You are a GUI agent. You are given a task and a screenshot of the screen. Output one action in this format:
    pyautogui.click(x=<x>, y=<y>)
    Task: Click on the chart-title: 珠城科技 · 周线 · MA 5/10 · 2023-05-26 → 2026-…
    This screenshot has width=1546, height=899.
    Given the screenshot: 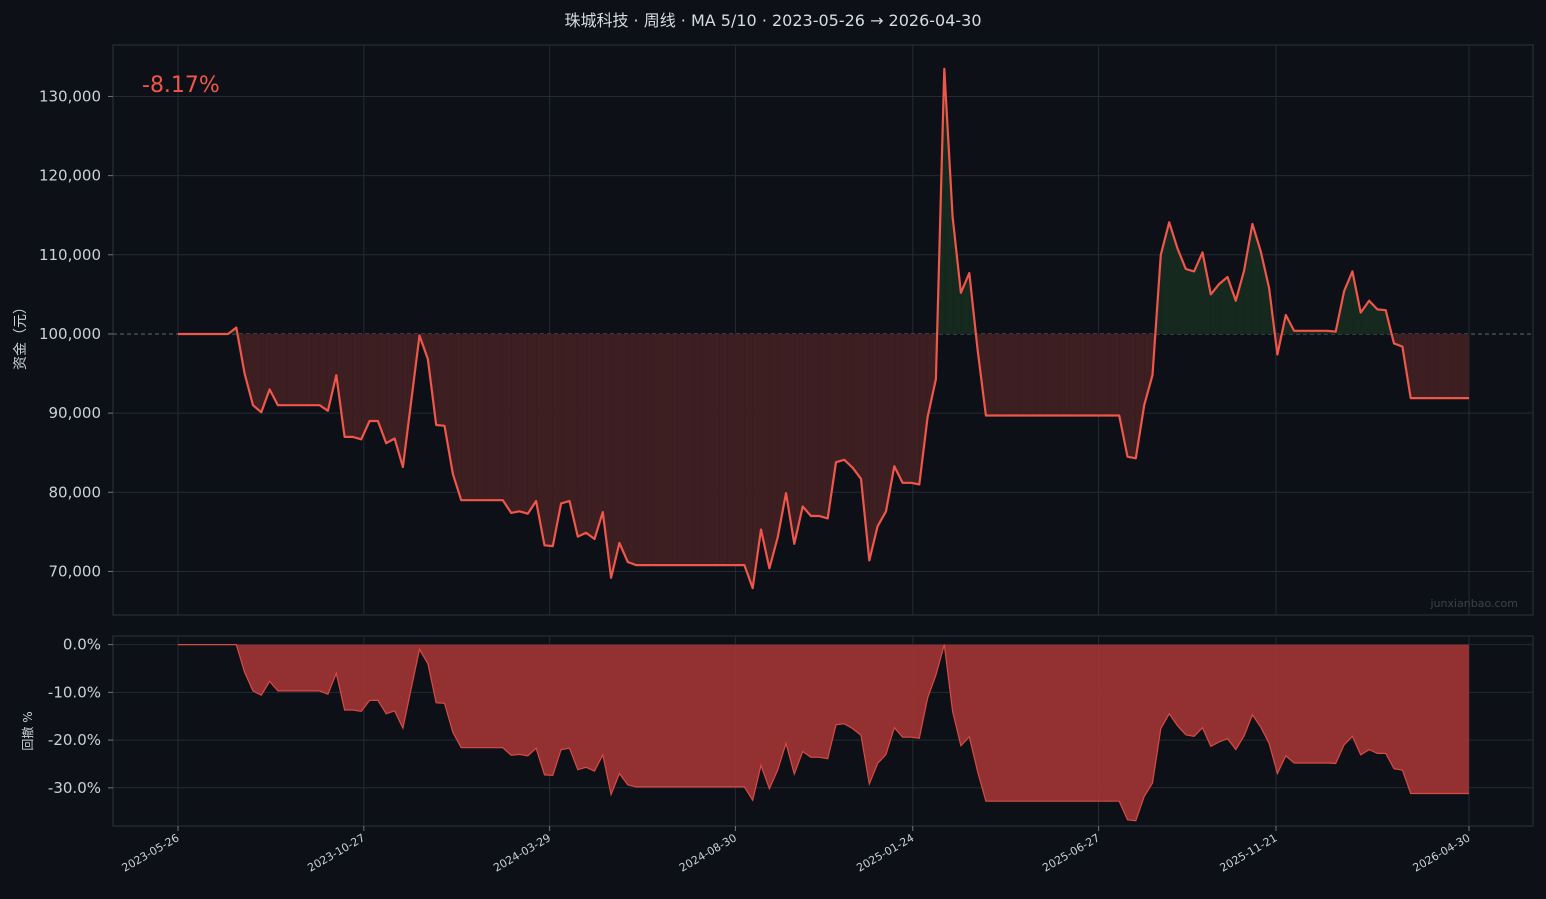 What is the action you would take?
    pyautogui.click(x=772, y=20)
    